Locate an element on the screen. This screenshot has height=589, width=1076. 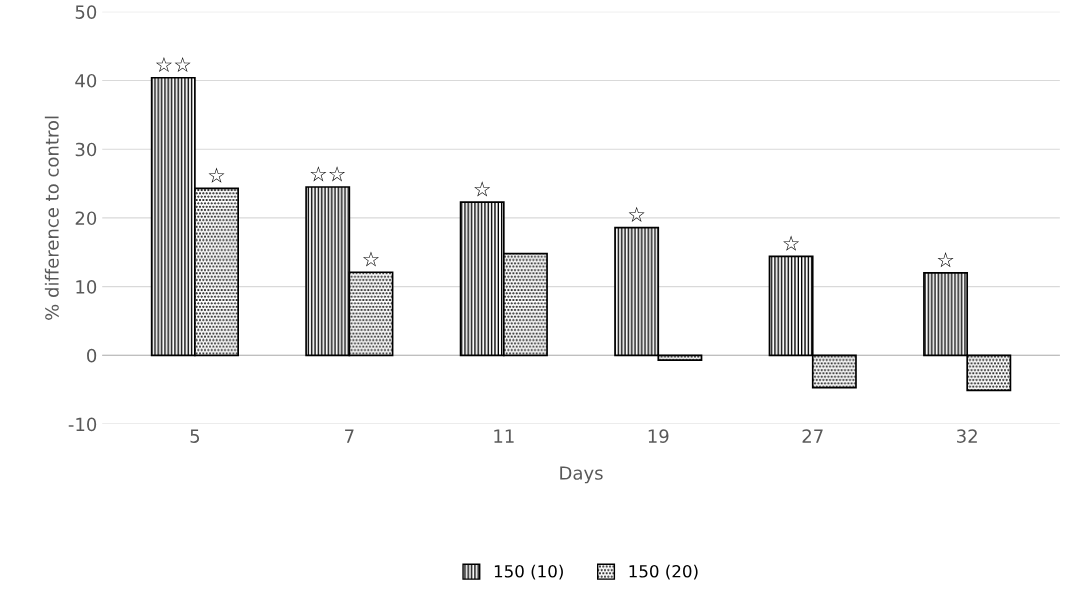
y-tick-label: 10 is located at coordinates (86, 287).